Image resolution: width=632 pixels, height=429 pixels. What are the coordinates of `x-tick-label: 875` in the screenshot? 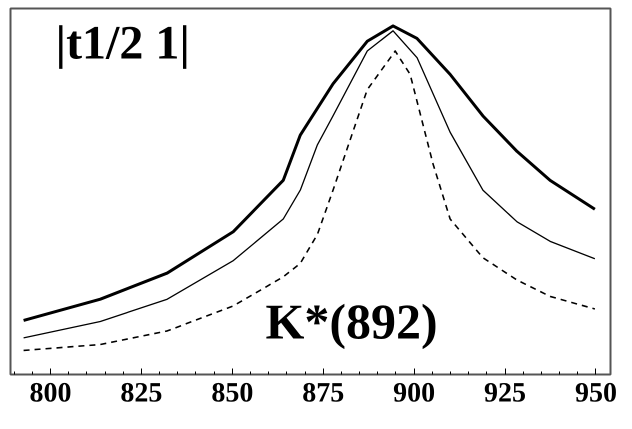 It's located at (323, 393).